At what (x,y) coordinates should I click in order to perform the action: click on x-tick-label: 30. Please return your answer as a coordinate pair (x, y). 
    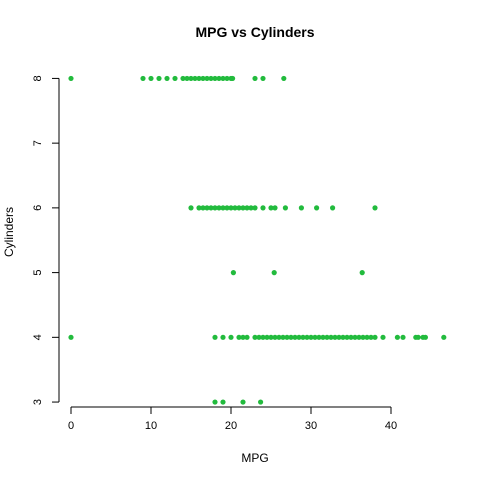
    Looking at the image, I should click on (311, 426).